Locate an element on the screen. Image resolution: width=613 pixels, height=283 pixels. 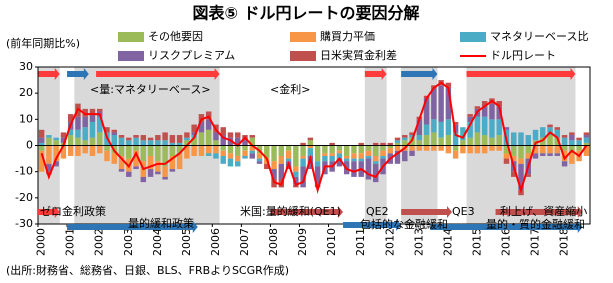
y-tick-label: 20 is located at coordinates (26, 92).